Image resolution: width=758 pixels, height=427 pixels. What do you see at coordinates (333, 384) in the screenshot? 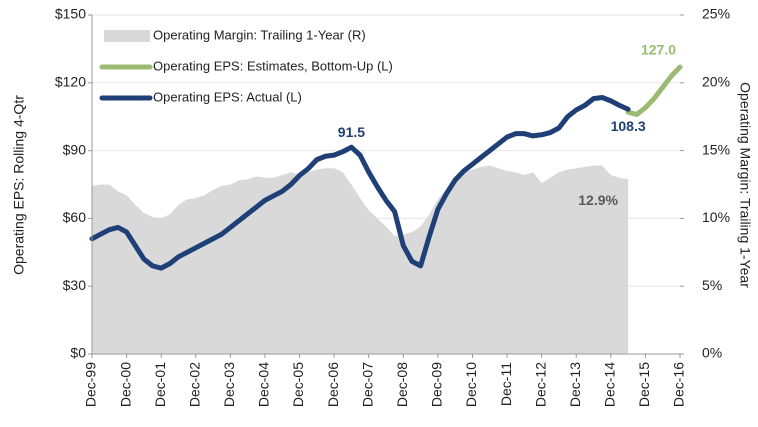
I see `x-tick-label: Dec-06` at bounding box center [333, 384].